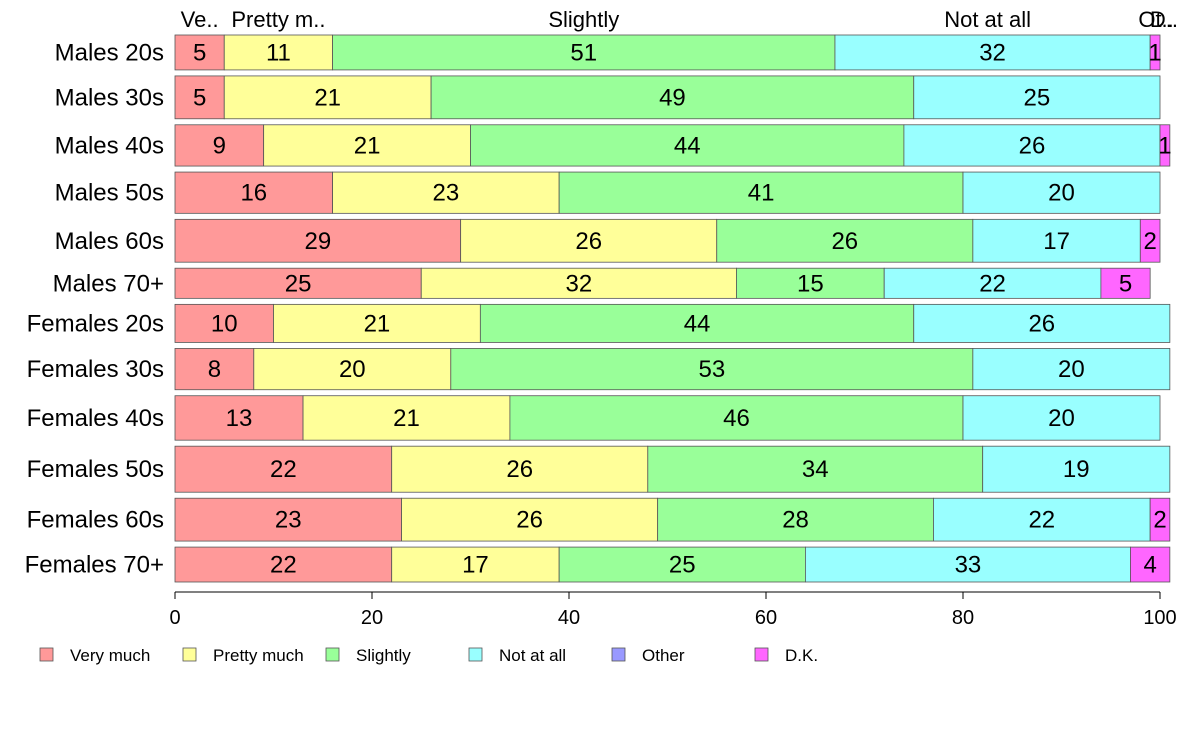 The image size is (1188, 736). I want to click on top-series-labels: Ve.. Pretty m.. Slightly Not at all Ot..D.., so click(679, 19).